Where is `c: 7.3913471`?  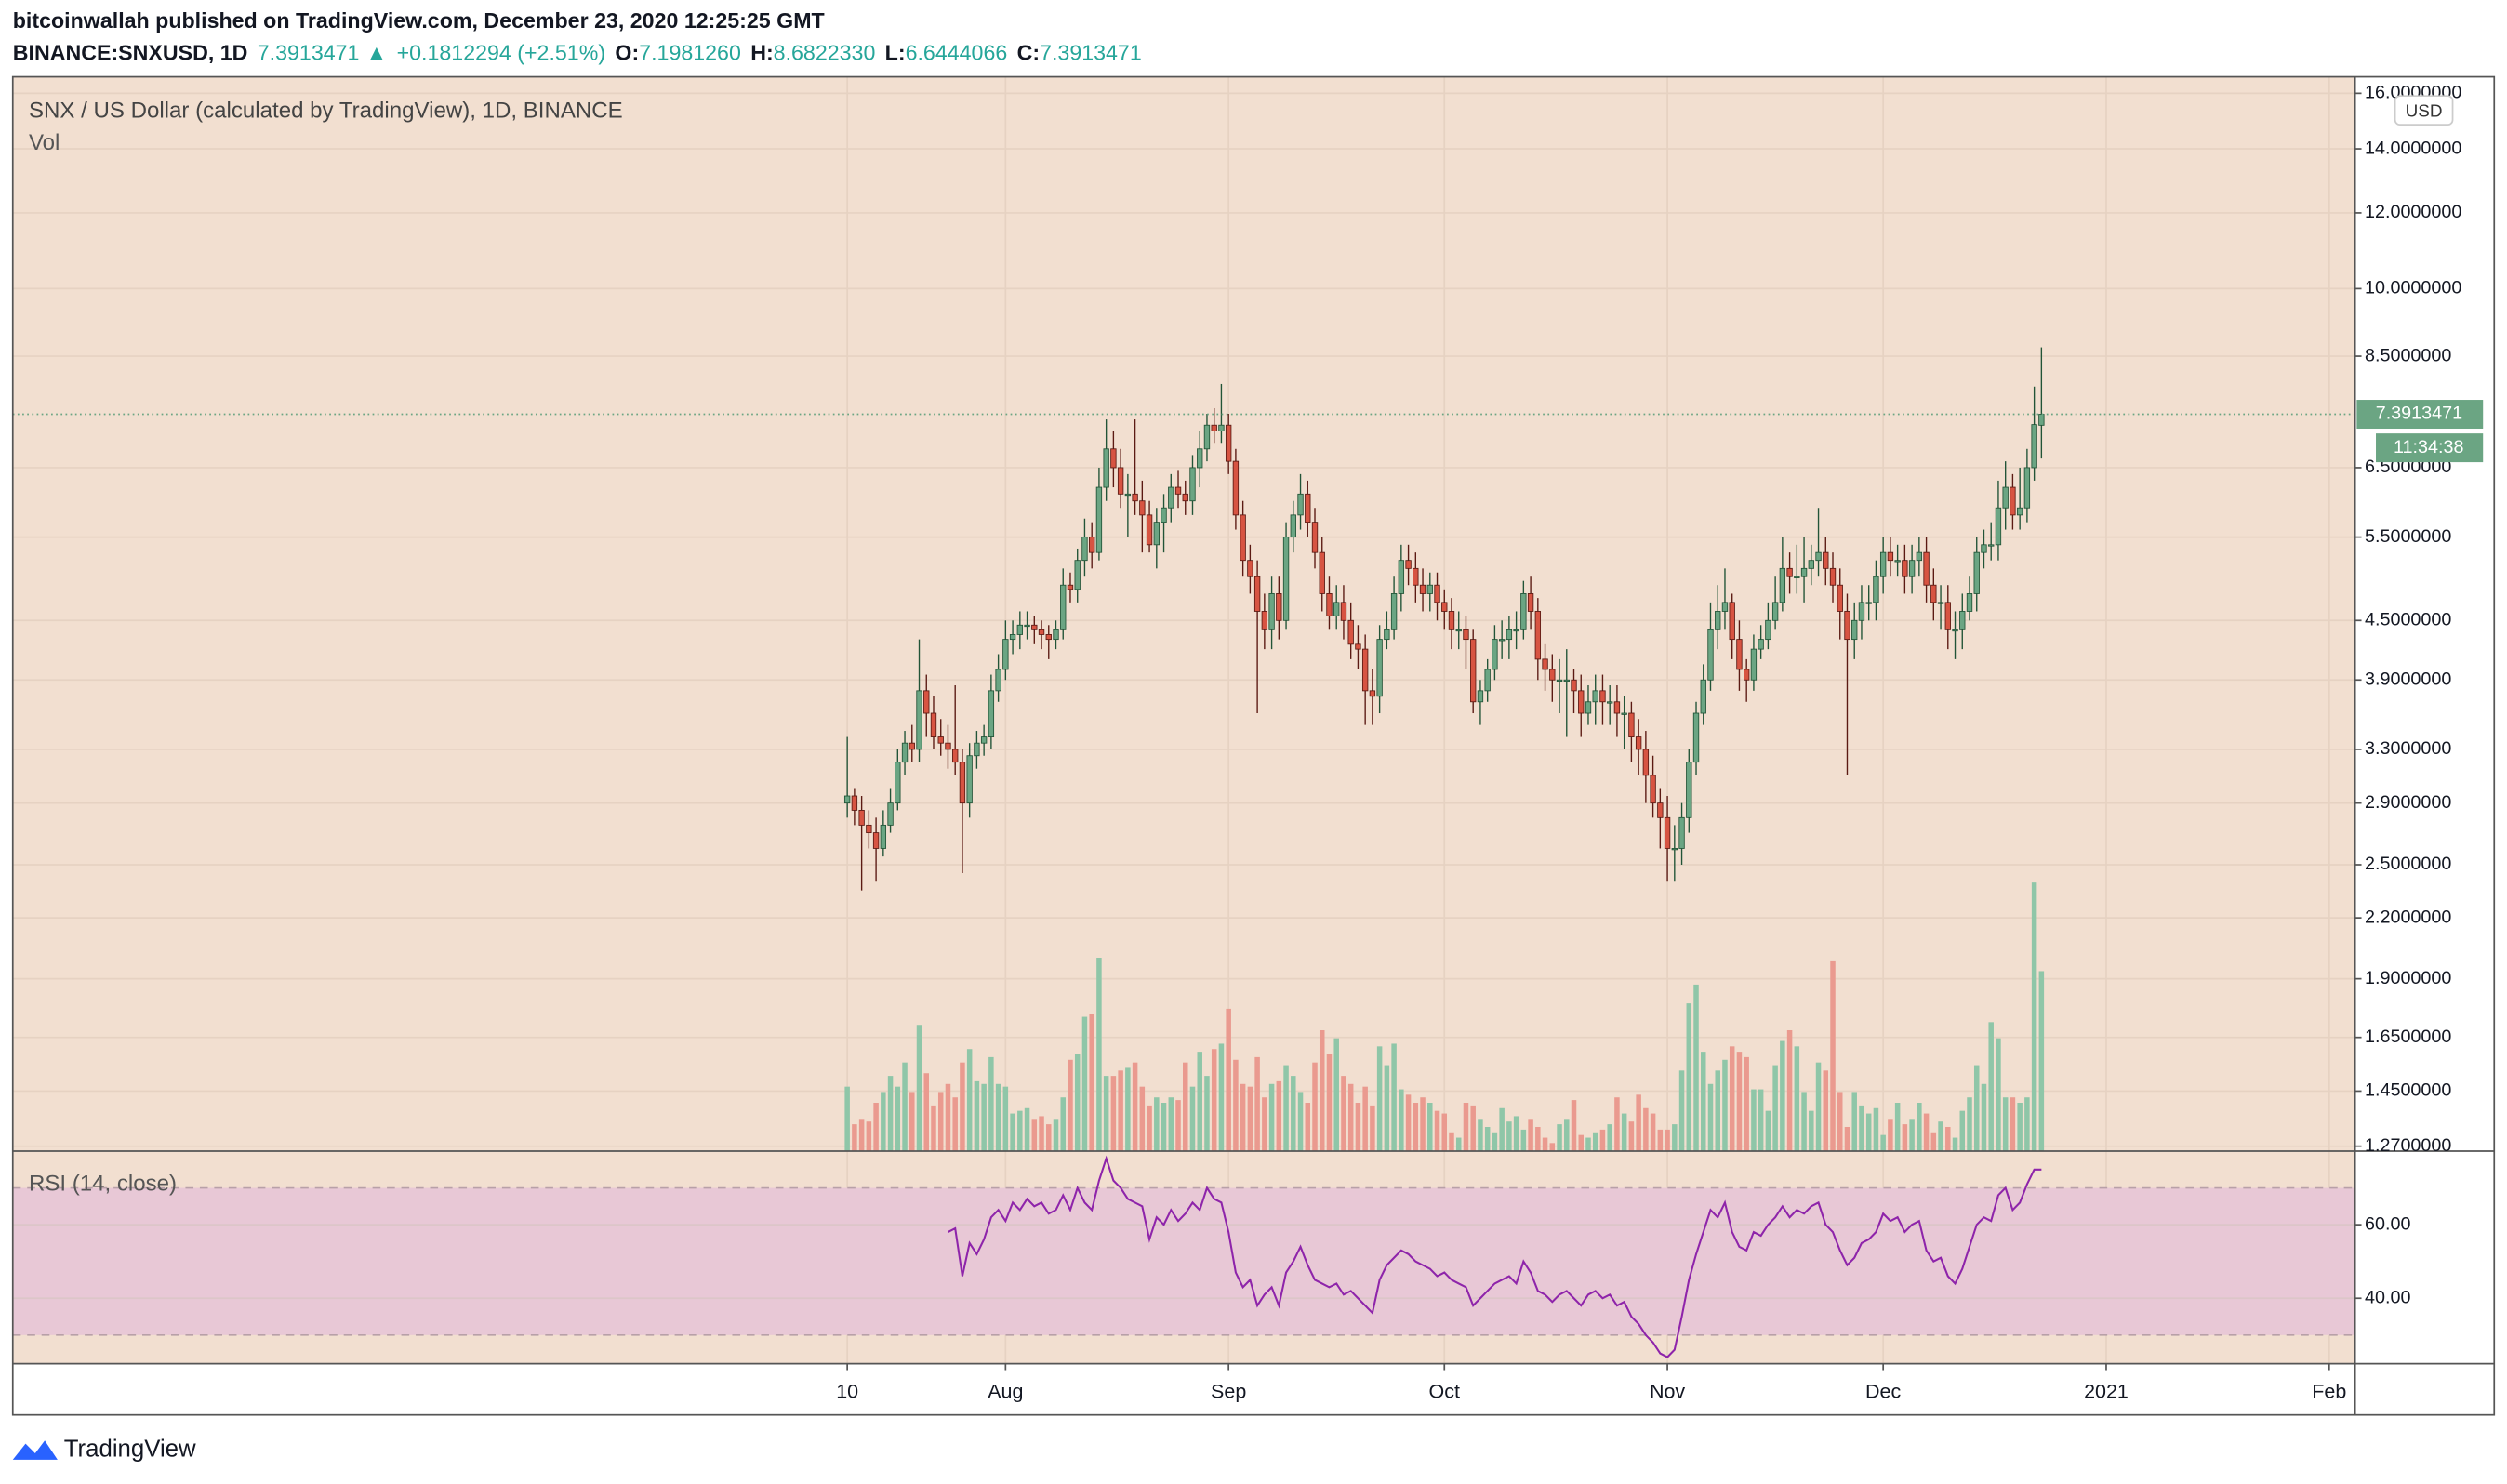 c: 7.3913471 is located at coordinates (1091, 53).